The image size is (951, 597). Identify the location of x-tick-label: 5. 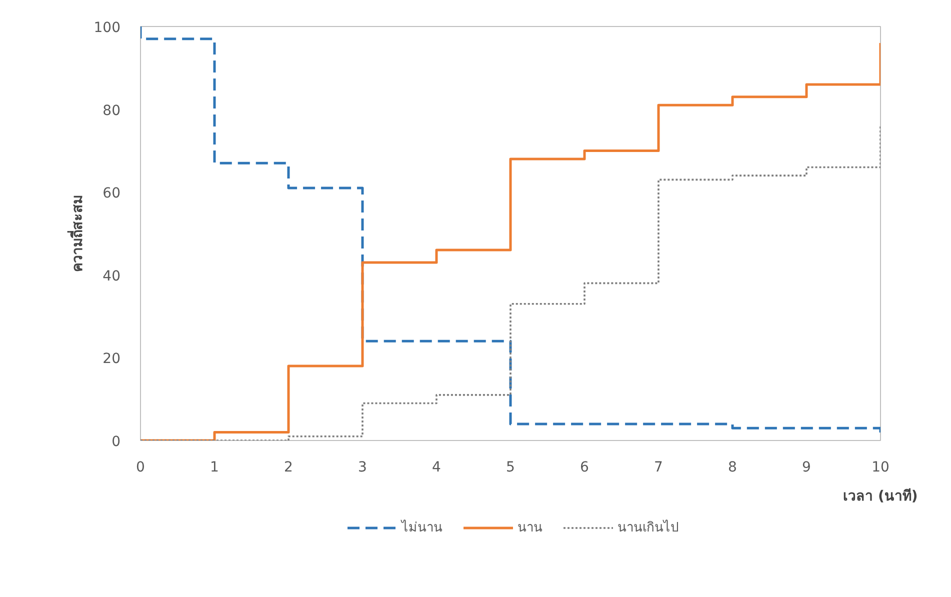
(510, 468).